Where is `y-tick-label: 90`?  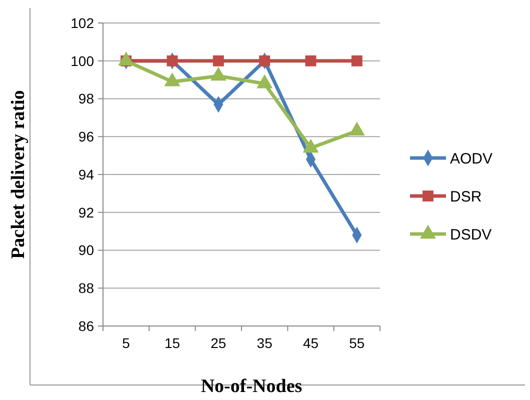 y-tick-label: 90 is located at coordinates (86, 250).